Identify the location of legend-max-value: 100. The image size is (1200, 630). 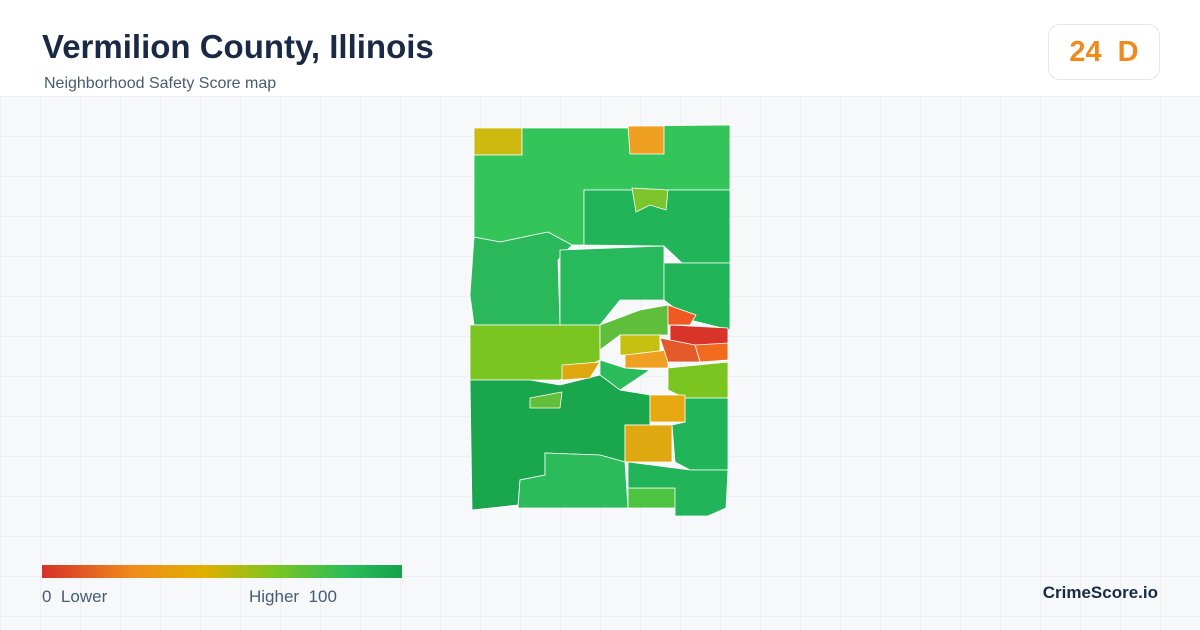
(322, 596).